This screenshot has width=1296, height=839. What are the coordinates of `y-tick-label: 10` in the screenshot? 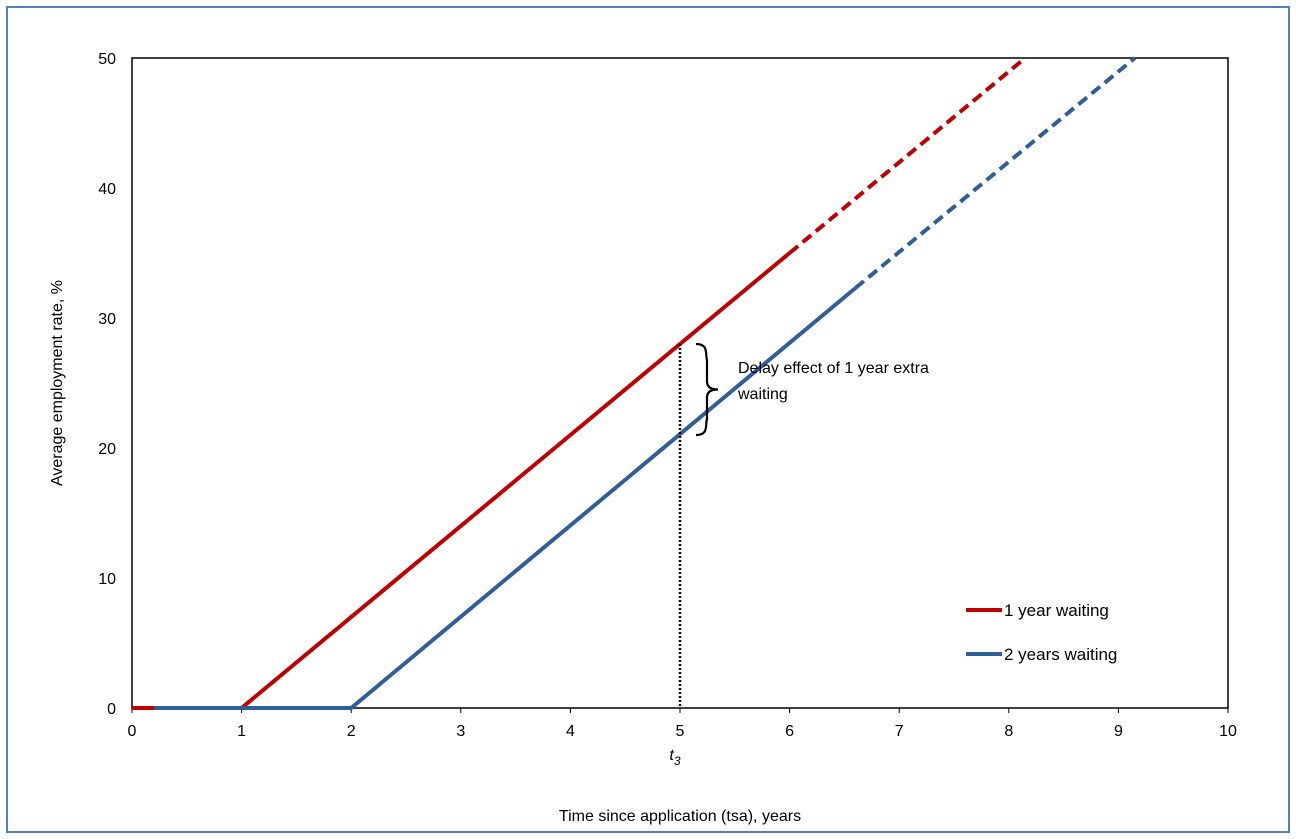 It's located at (107, 579).